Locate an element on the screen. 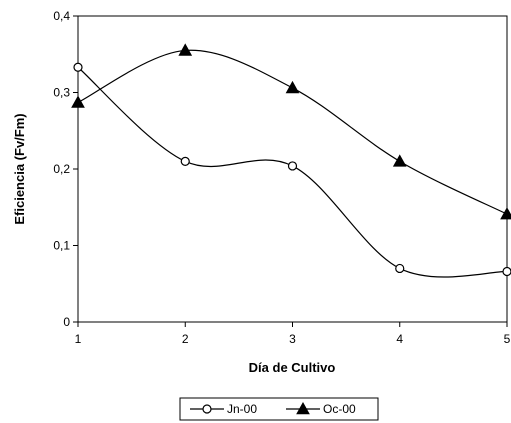 The image size is (511, 423). y-tick-label: 0,1 is located at coordinates (61, 246).